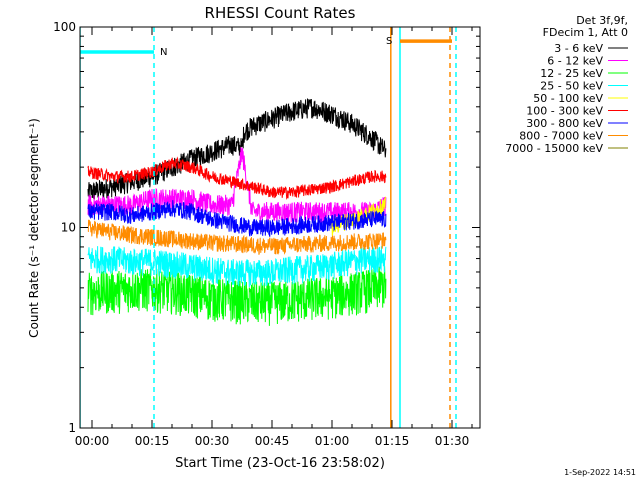 This screenshot has height=480, width=640. I want to click on annotation-label: N, so click(163, 52).